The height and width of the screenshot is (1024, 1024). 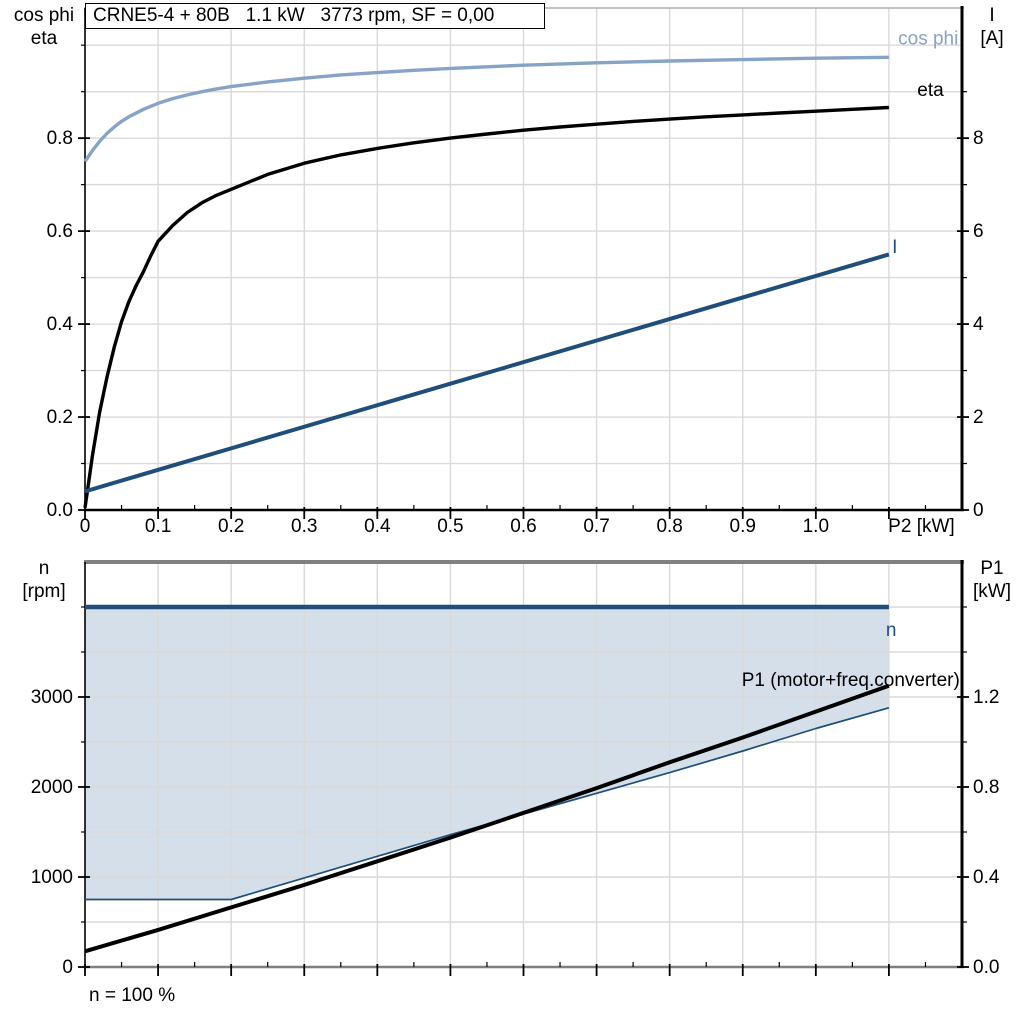 I want to click on svg-text: 0.1, so click(x=158, y=526).